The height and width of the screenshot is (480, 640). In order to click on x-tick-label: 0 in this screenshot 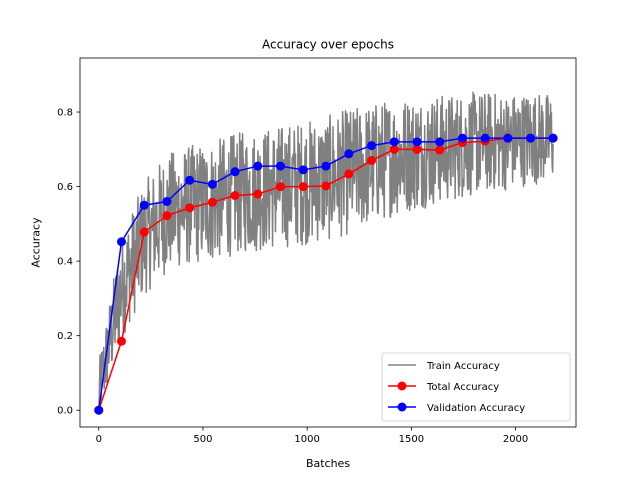, I will do `click(99, 439)`.